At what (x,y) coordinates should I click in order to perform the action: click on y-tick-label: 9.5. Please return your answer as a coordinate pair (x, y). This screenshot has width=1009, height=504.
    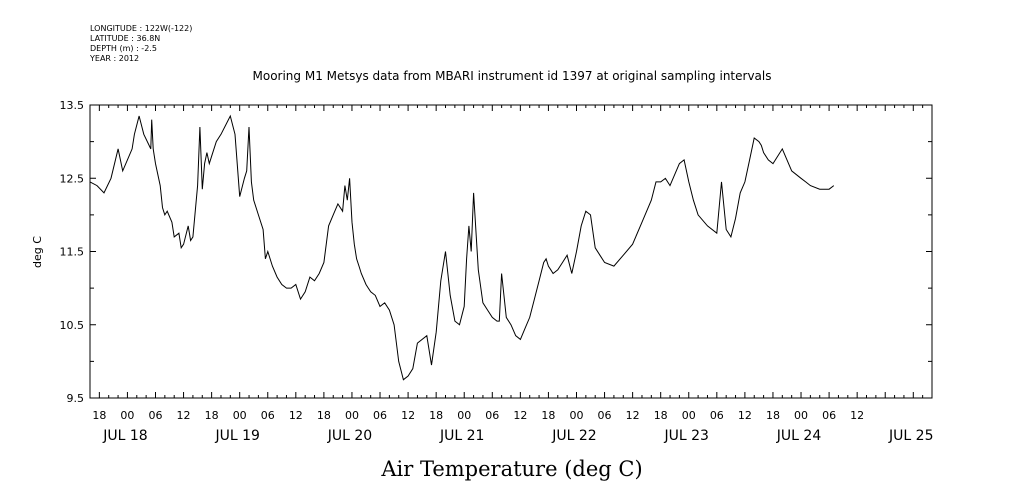
    Looking at the image, I should click on (76, 398).